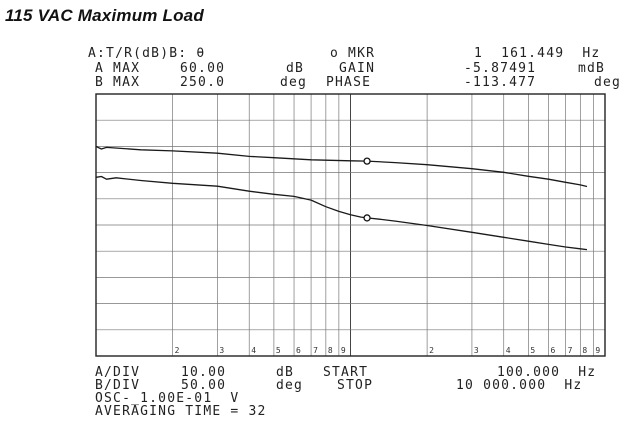  I want to click on gain-line, so click(341, 213).